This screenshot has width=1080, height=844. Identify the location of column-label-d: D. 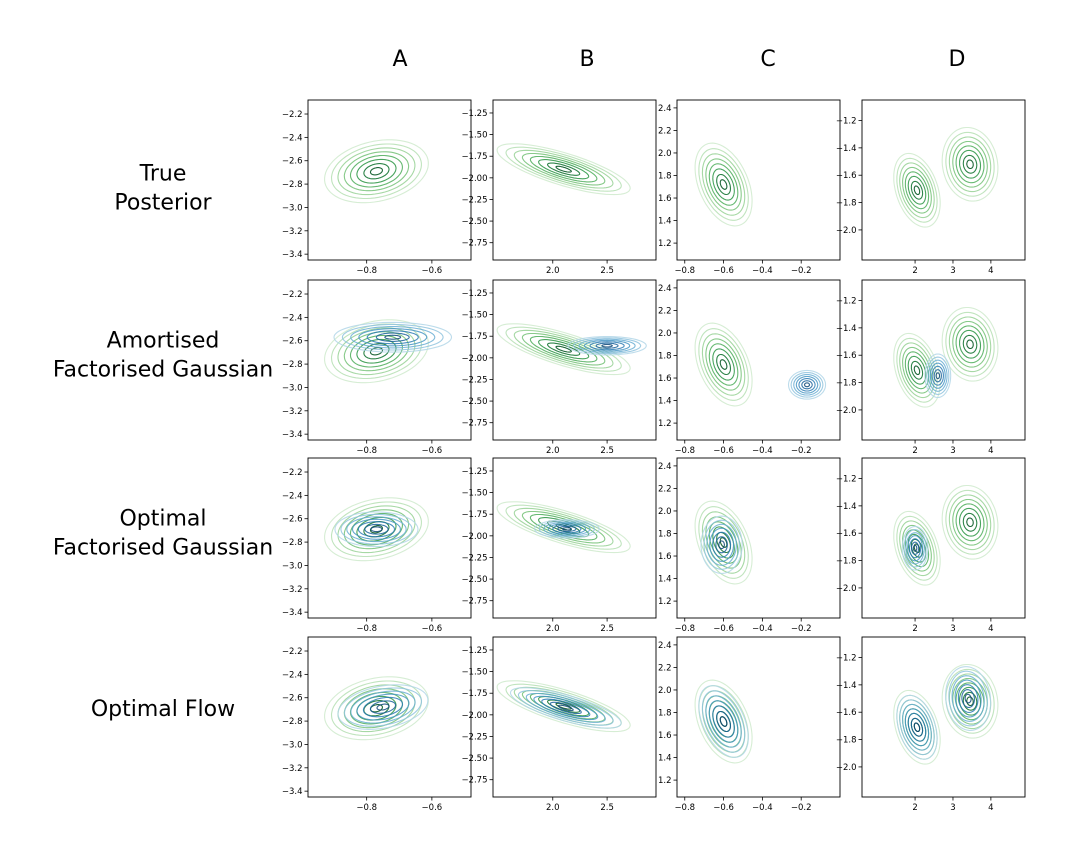
(957, 59).